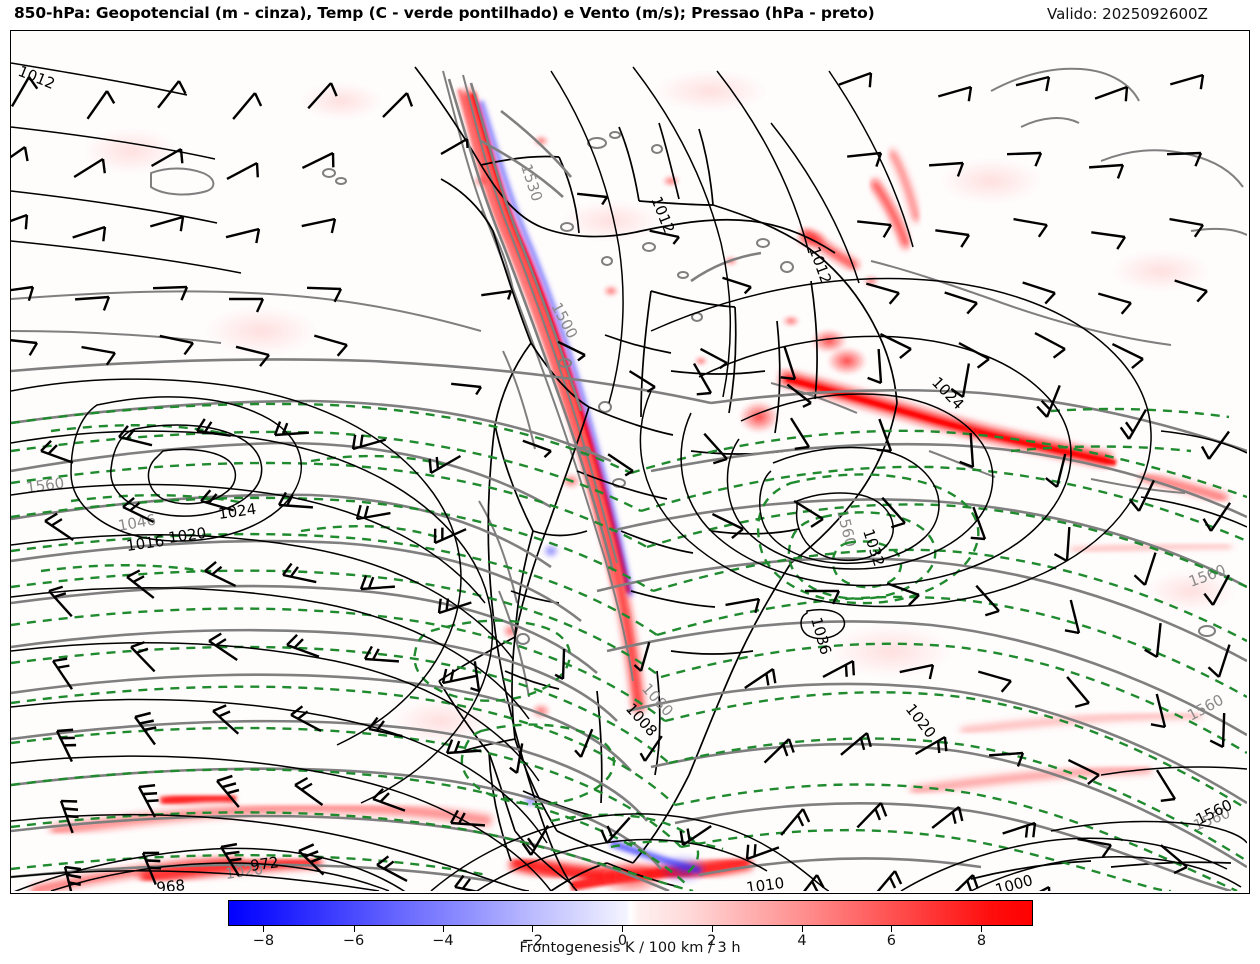  What do you see at coordinates (145, 543) in the screenshot?
I see `svg-text: 1016` at bounding box center [145, 543].